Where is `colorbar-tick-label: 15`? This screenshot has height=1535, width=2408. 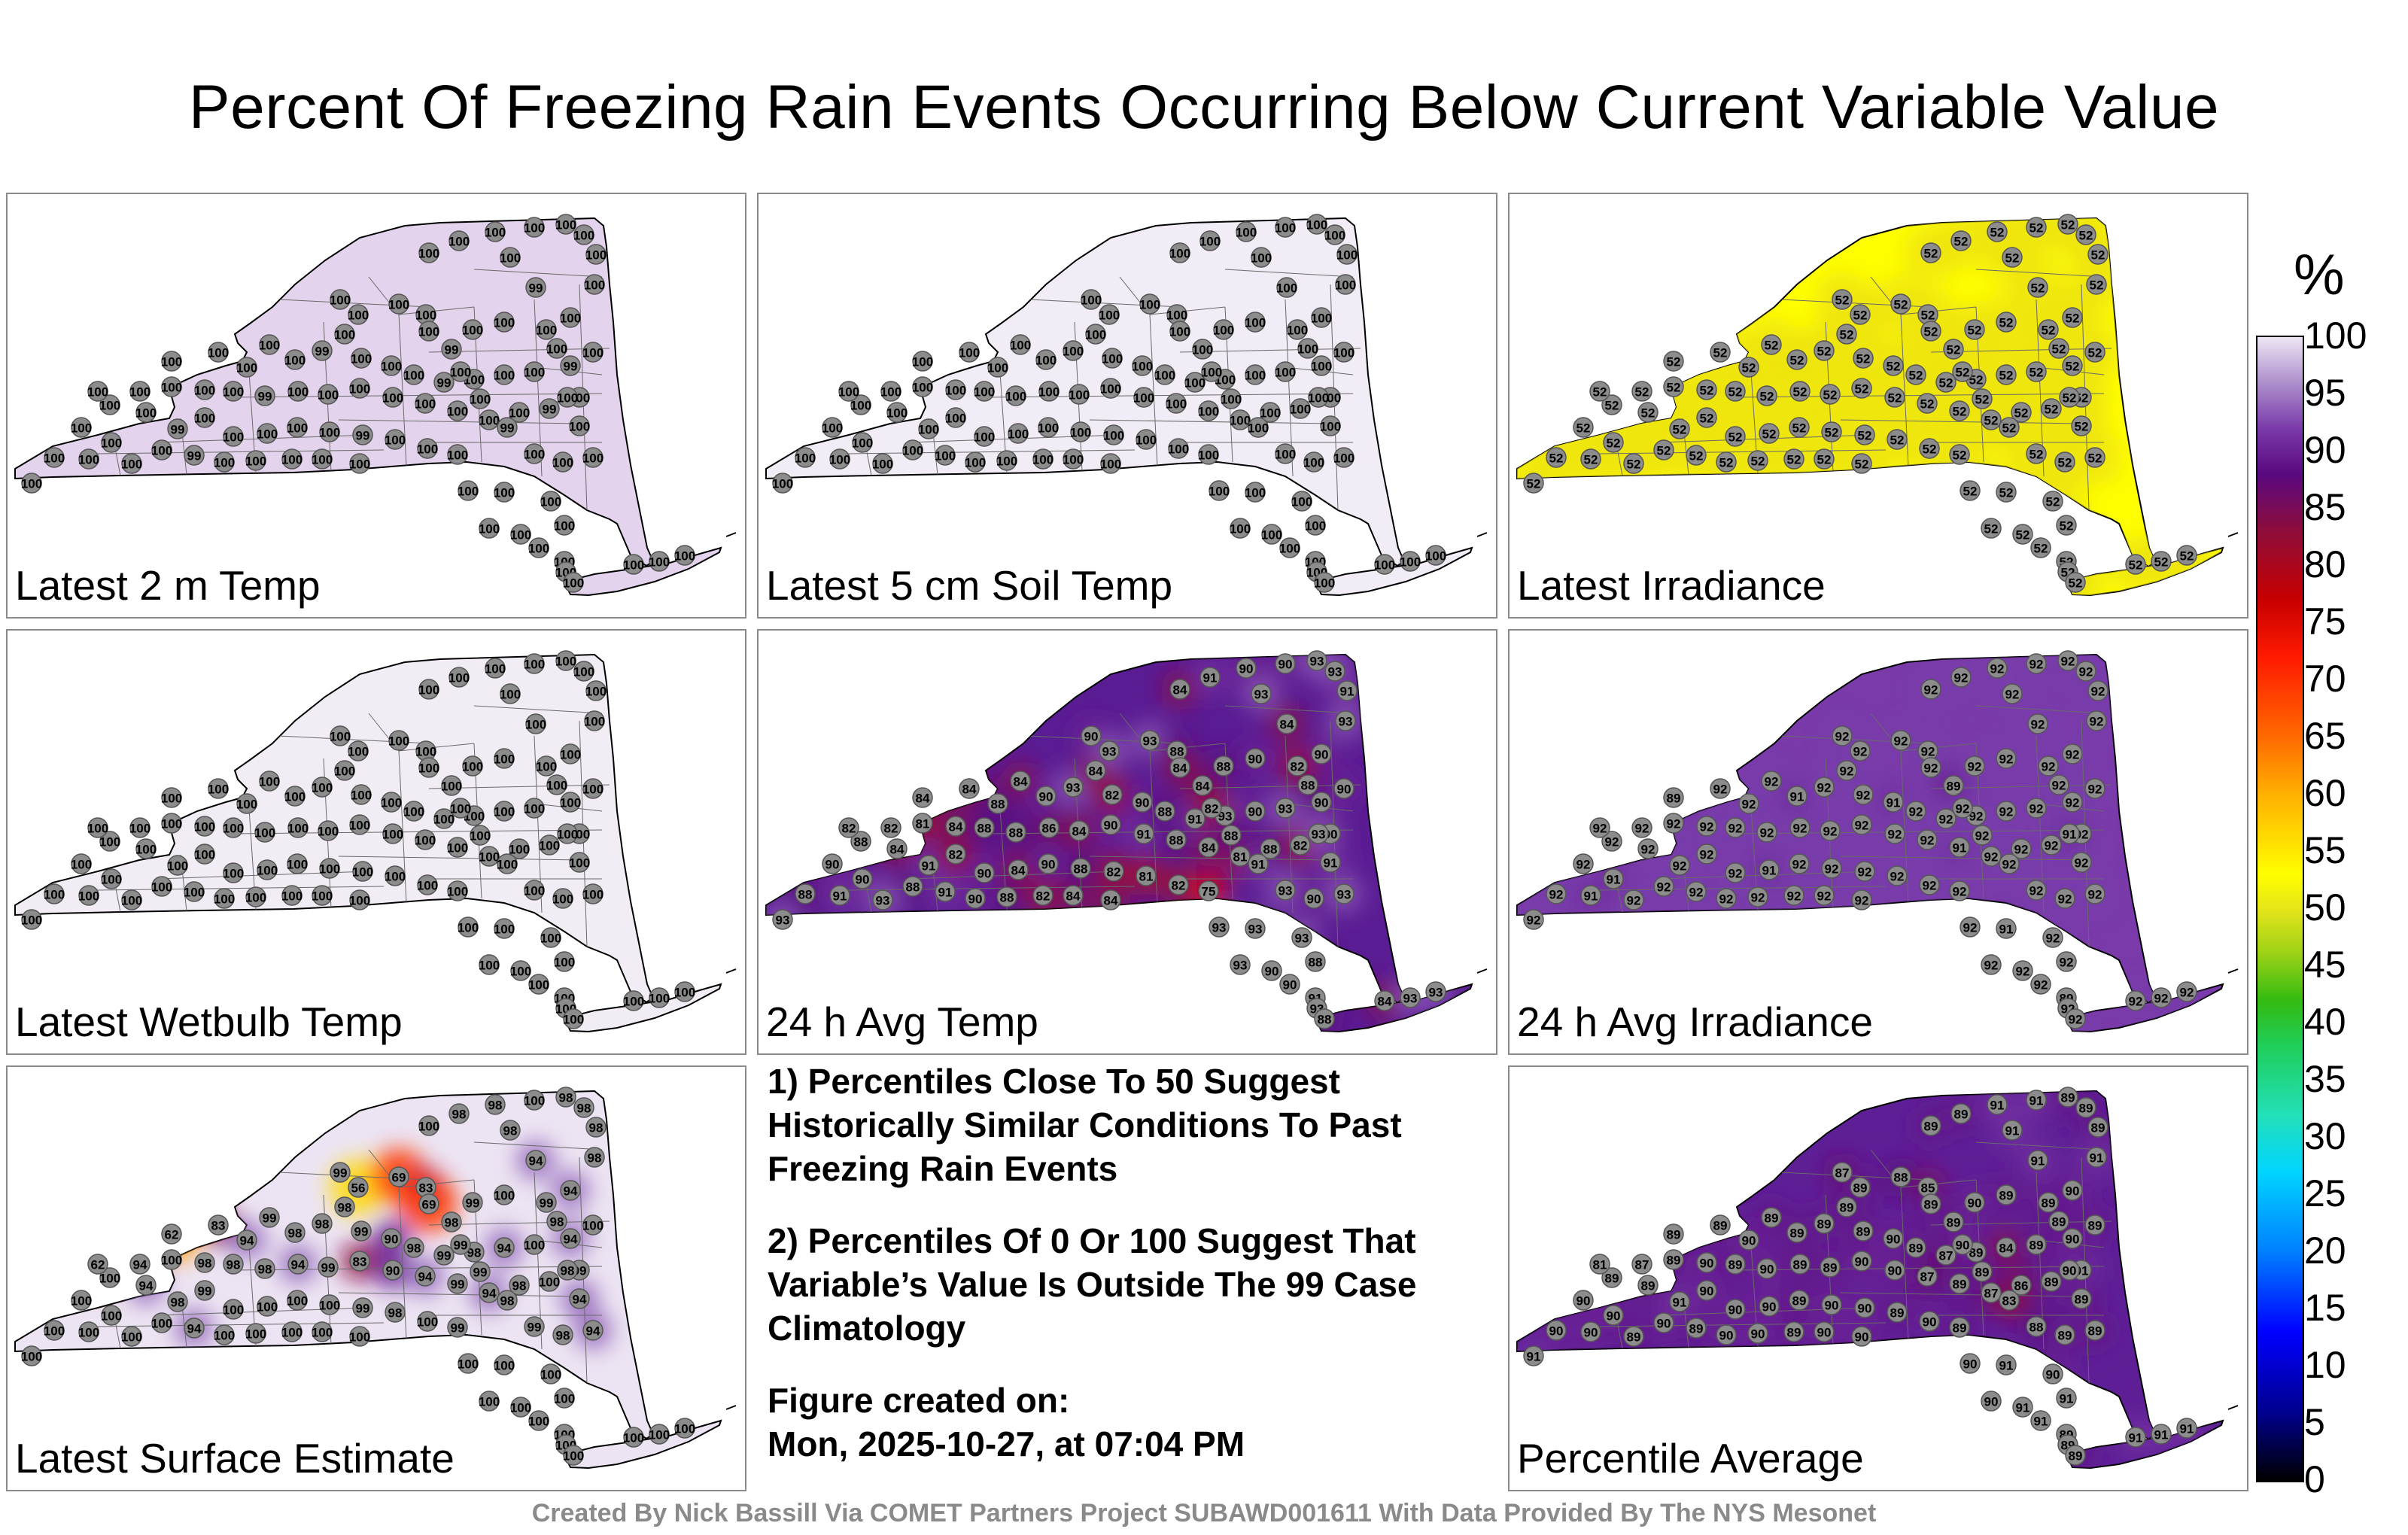 colorbar-tick-label: 15 is located at coordinates (2325, 1308).